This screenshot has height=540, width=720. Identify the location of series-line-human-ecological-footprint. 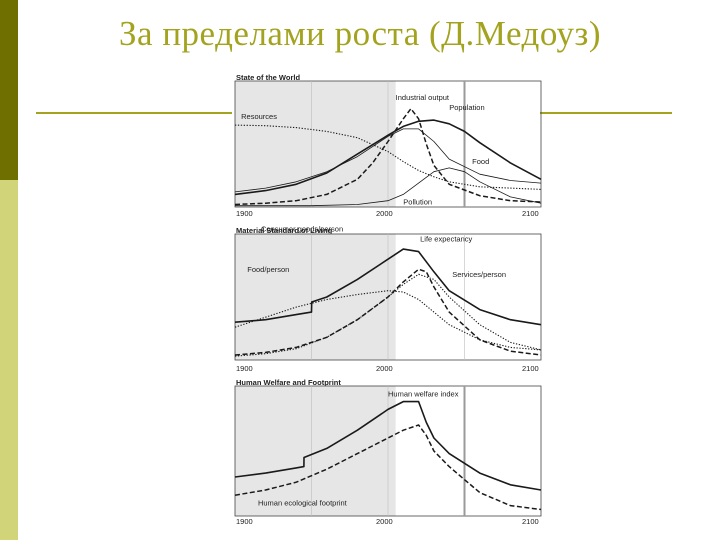
(388, 467).